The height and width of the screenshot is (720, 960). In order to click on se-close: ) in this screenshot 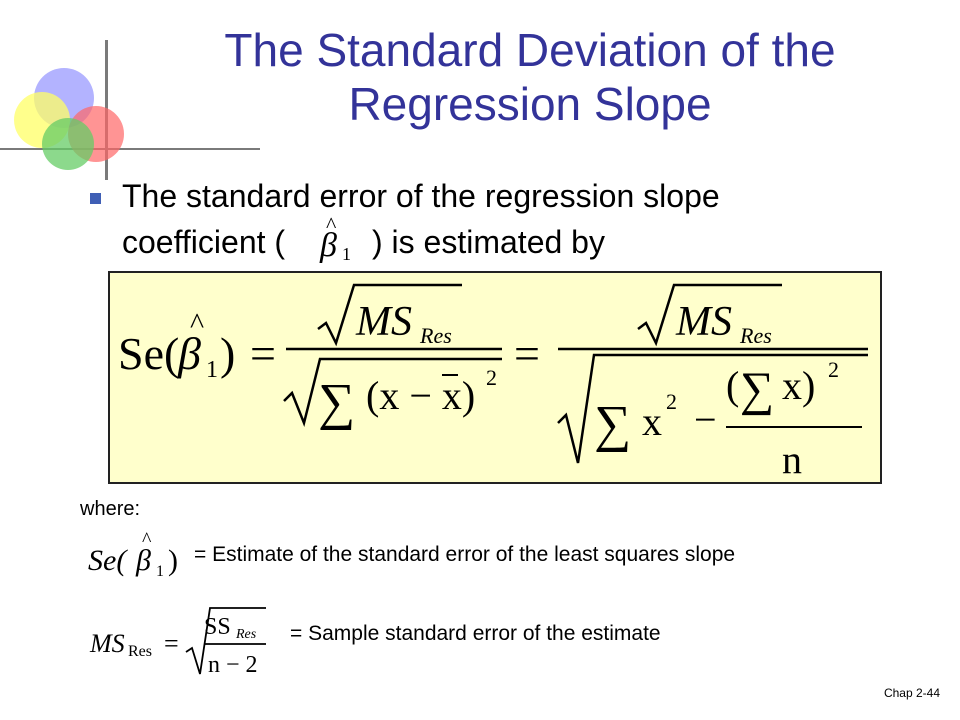, I will do `click(173, 560)`.